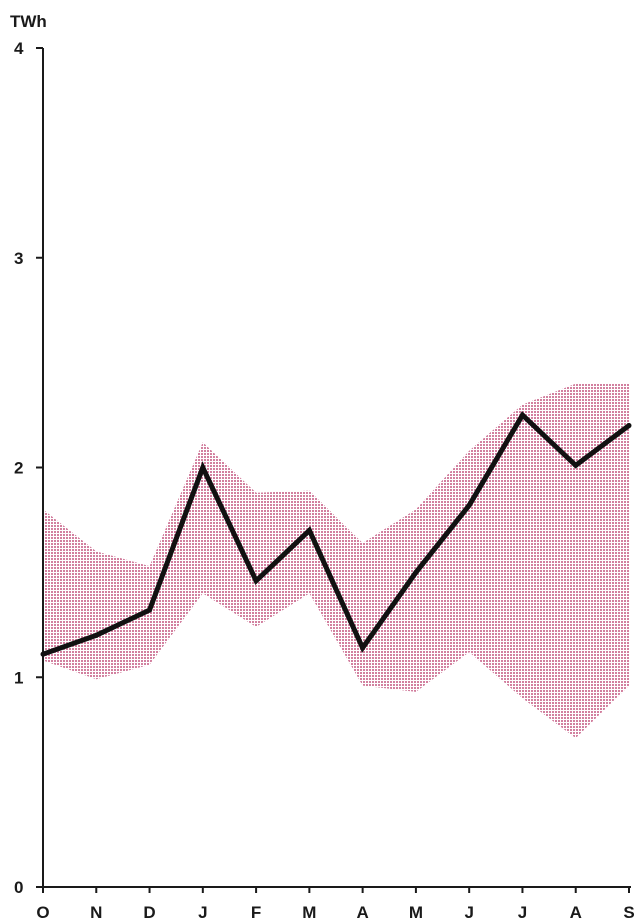  I want to click on y-tick-label: 2, so click(18, 468).